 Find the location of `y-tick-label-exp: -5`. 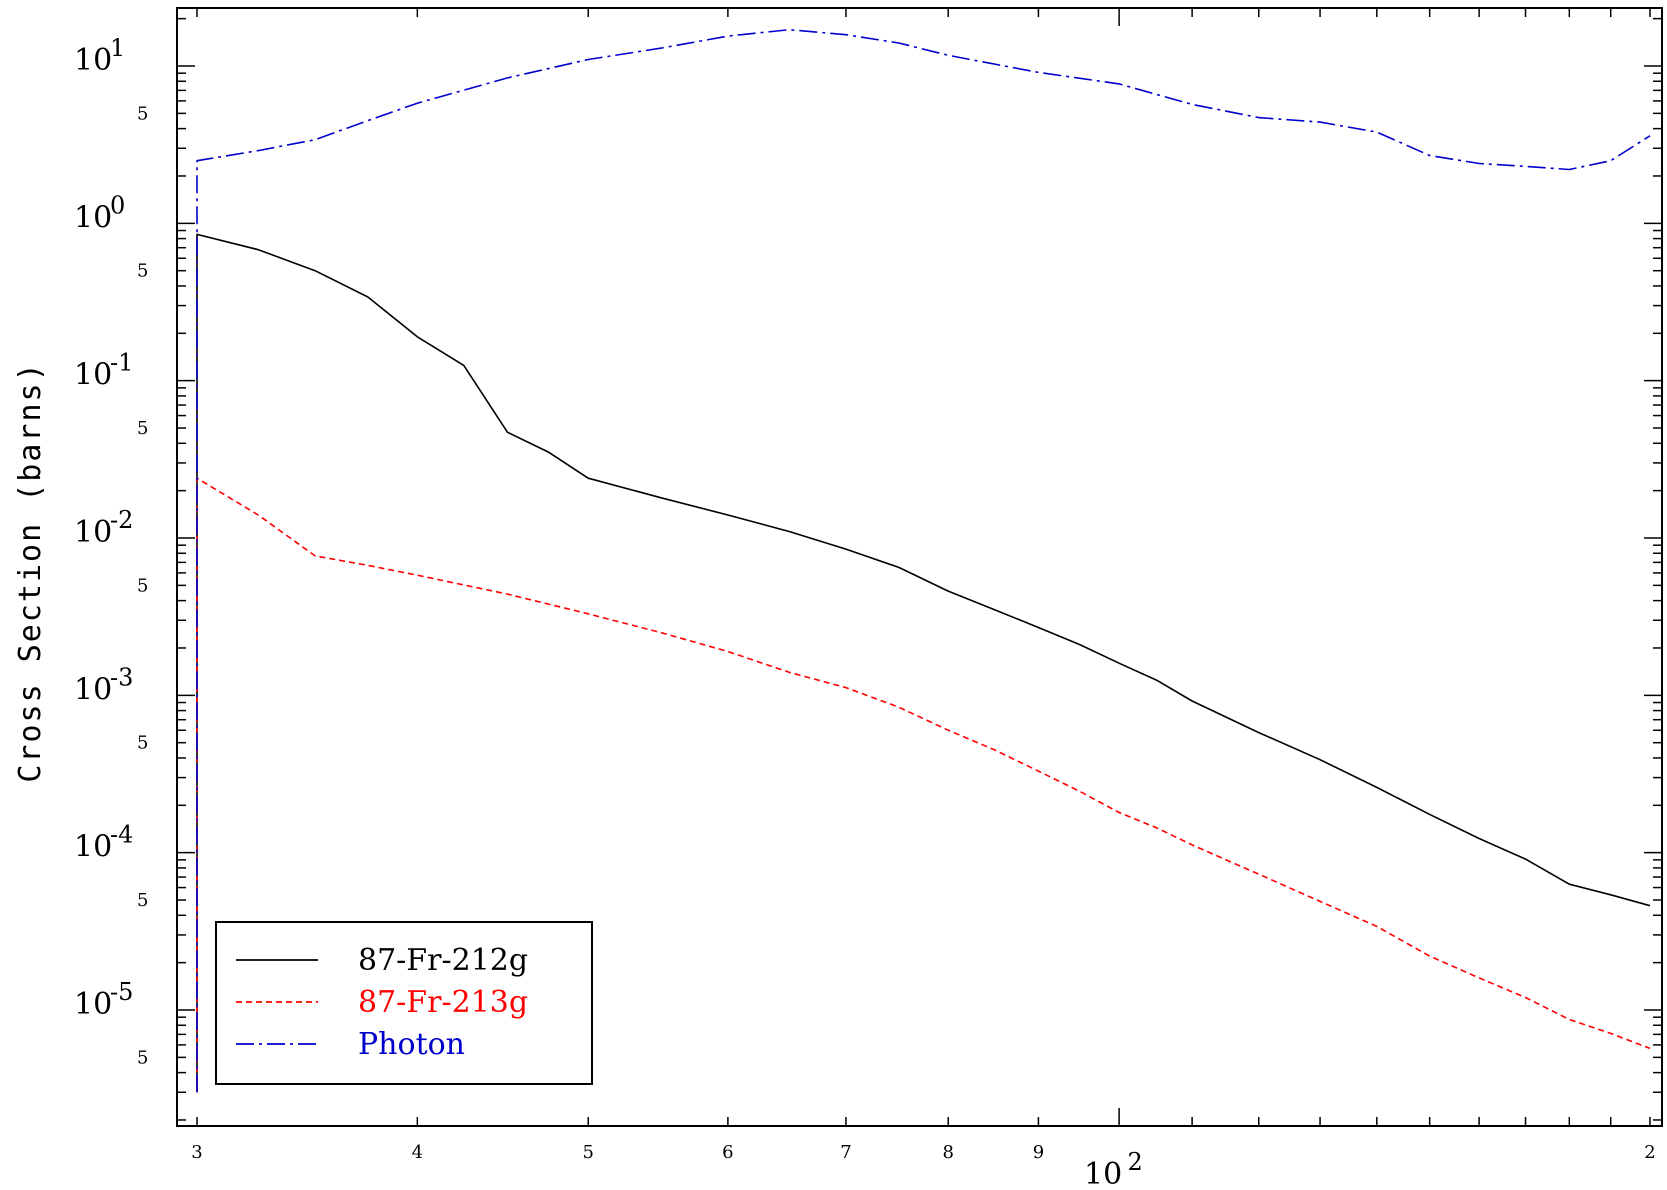

y-tick-label-exp: -5 is located at coordinates (121, 992).